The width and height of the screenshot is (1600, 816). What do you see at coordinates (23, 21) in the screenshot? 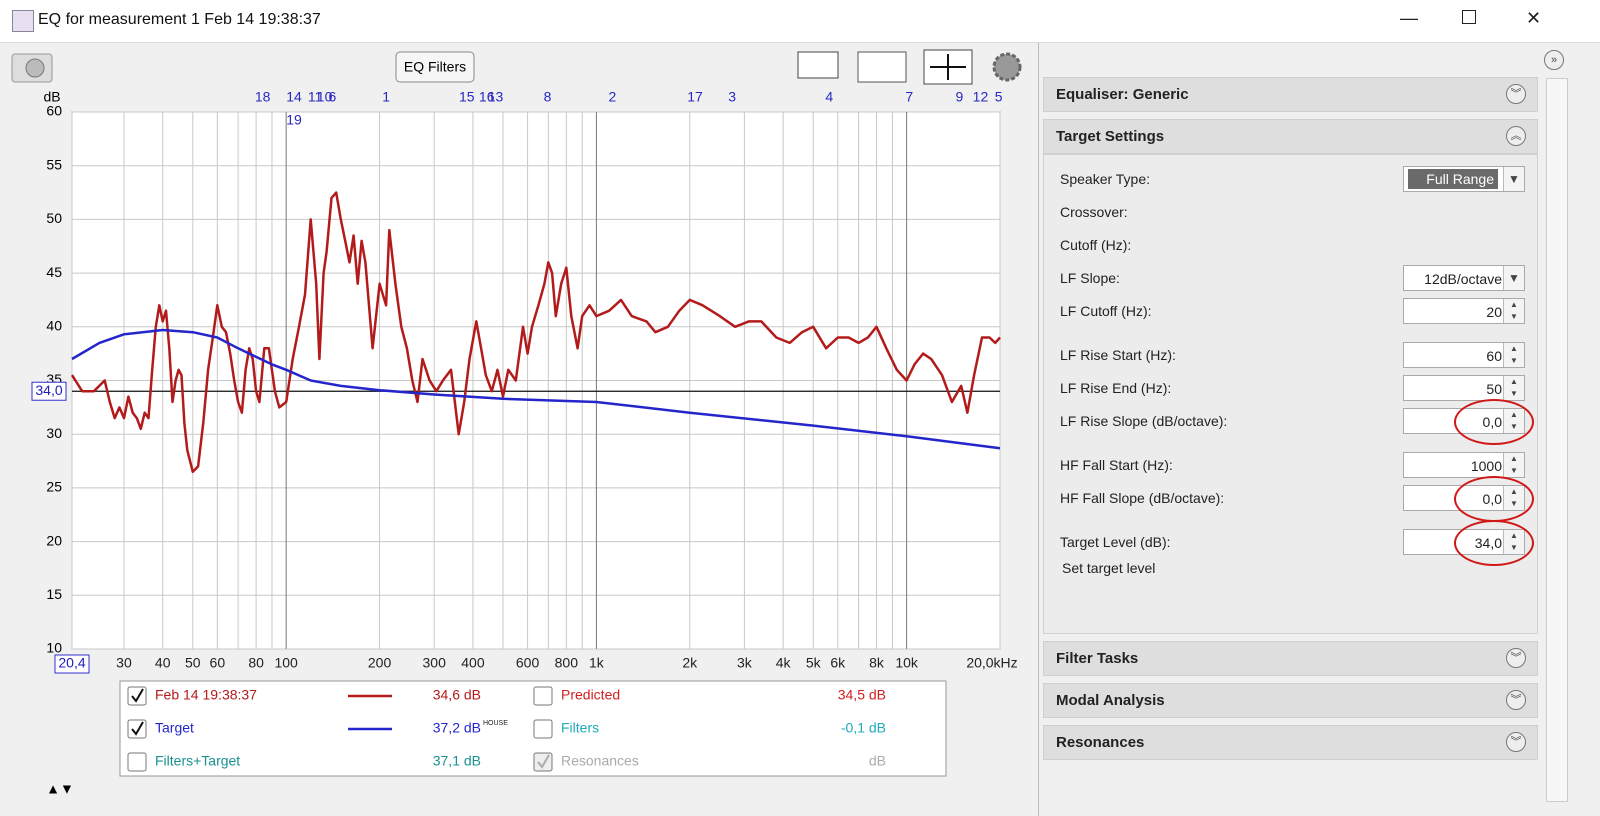
I see `app-icon` at bounding box center [23, 21].